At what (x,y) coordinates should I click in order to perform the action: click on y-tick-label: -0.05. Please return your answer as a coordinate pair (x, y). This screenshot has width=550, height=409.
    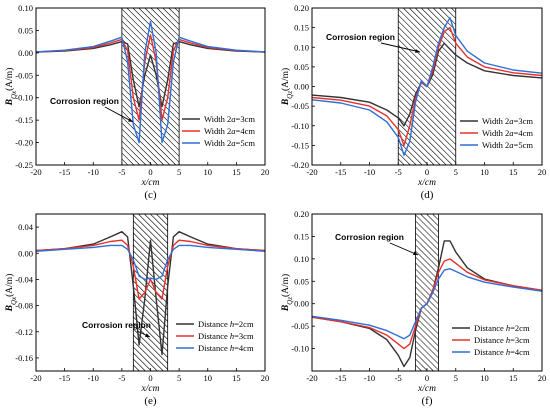
    Looking at the image, I should click on (24, 75).